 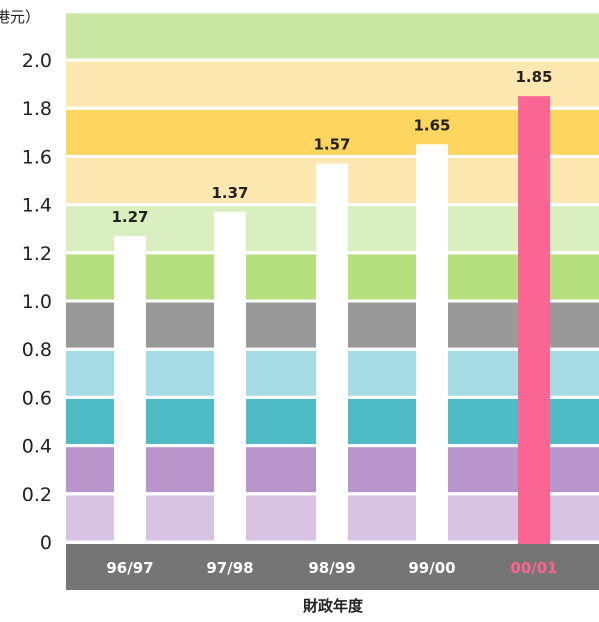 I want to click on category-label: 99/00, so click(x=431, y=568).